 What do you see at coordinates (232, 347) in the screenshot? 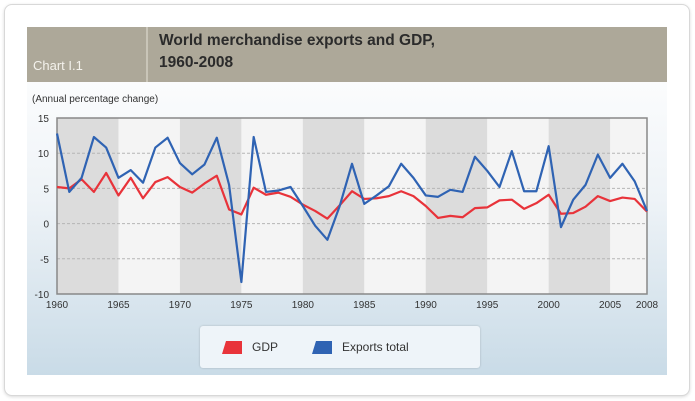
I see `legend-gdp-swatch` at bounding box center [232, 347].